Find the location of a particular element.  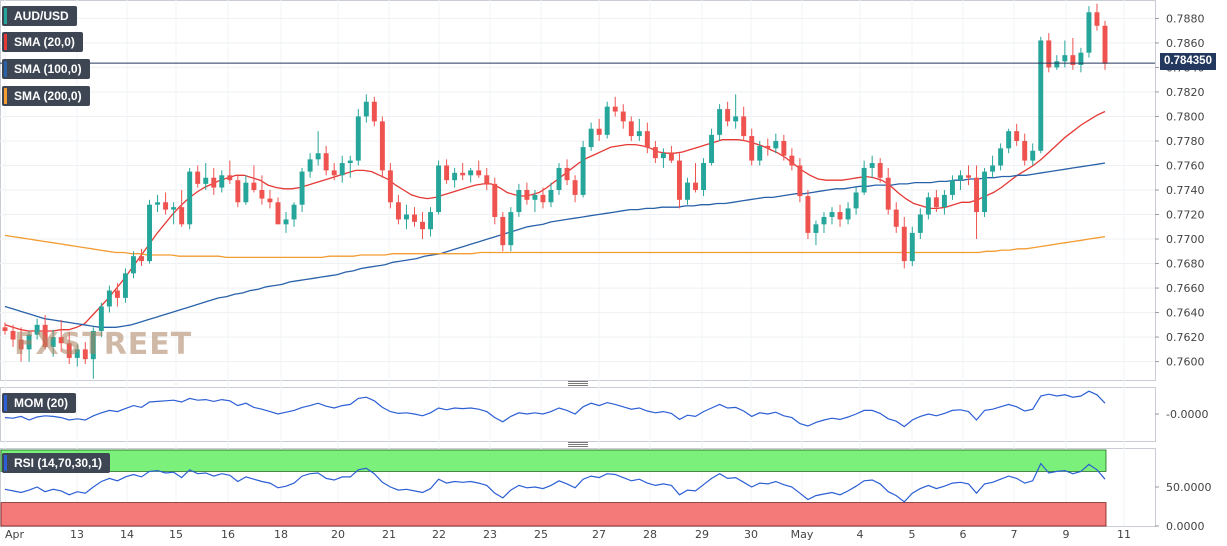

legend-sma100: SMA (100,0) is located at coordinates (46, 69).